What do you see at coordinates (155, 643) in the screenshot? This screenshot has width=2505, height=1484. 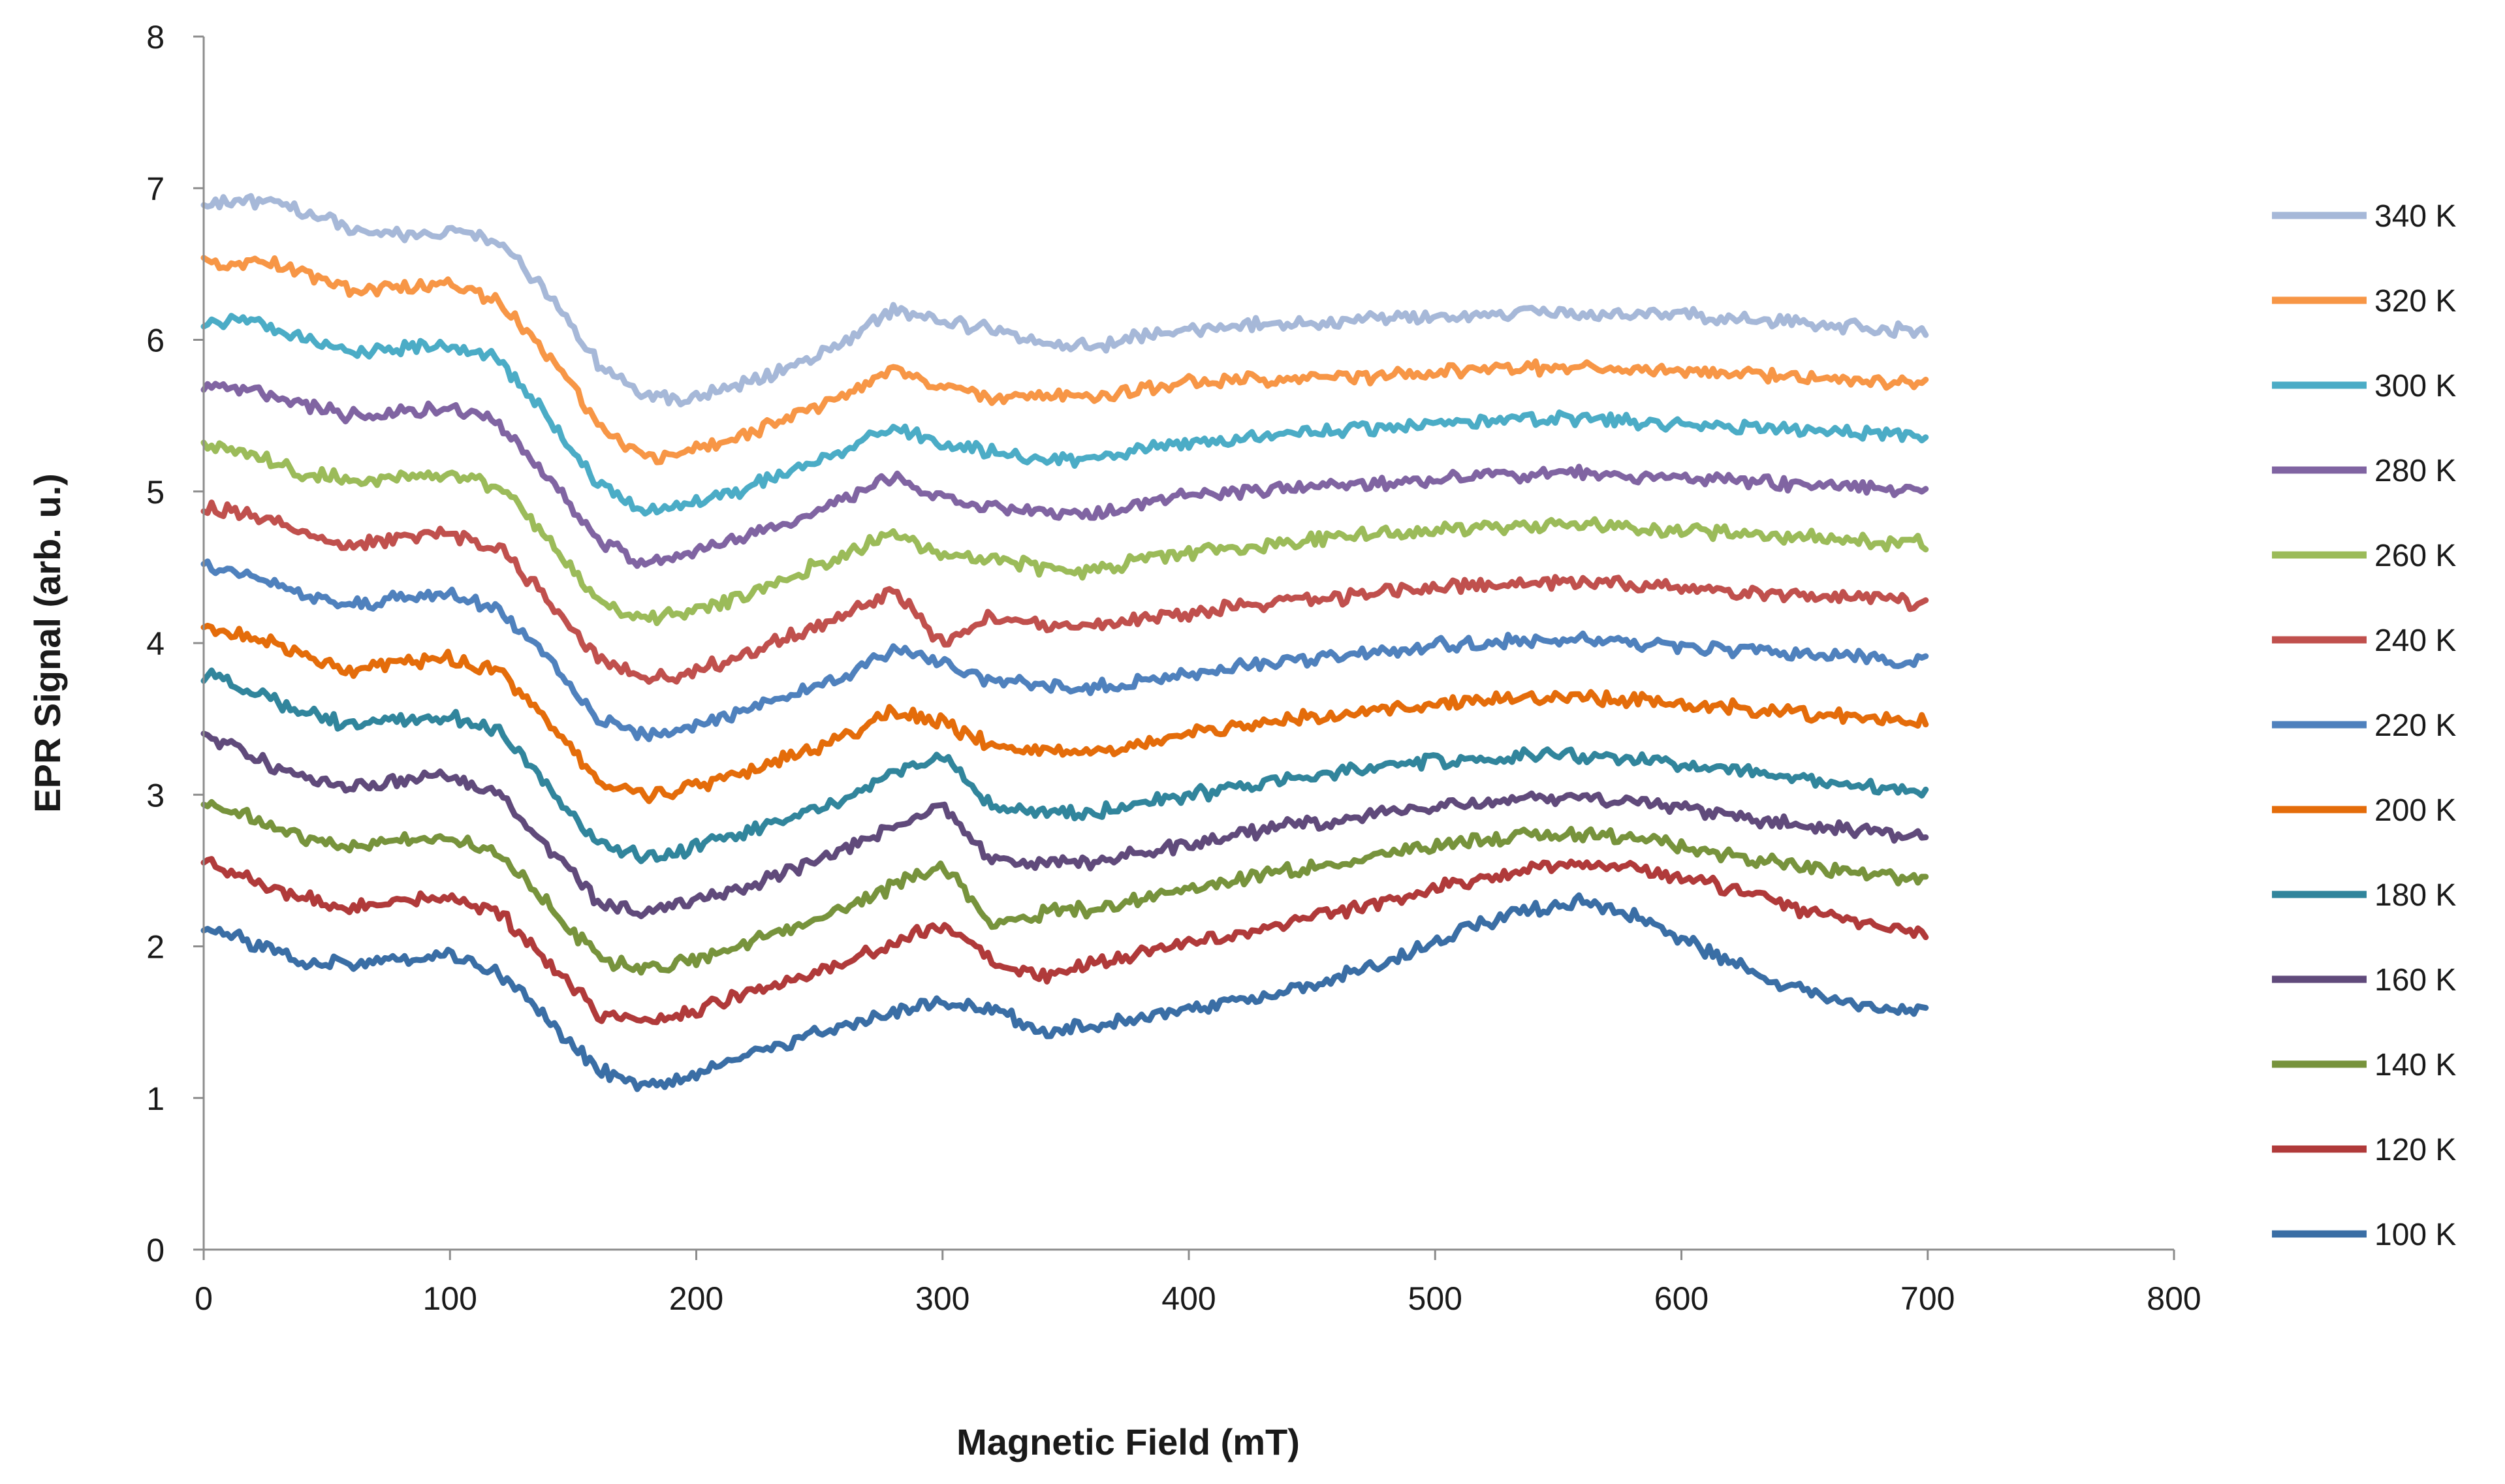 I see `y-tick-label: 4` at bounding box center [155, 643].